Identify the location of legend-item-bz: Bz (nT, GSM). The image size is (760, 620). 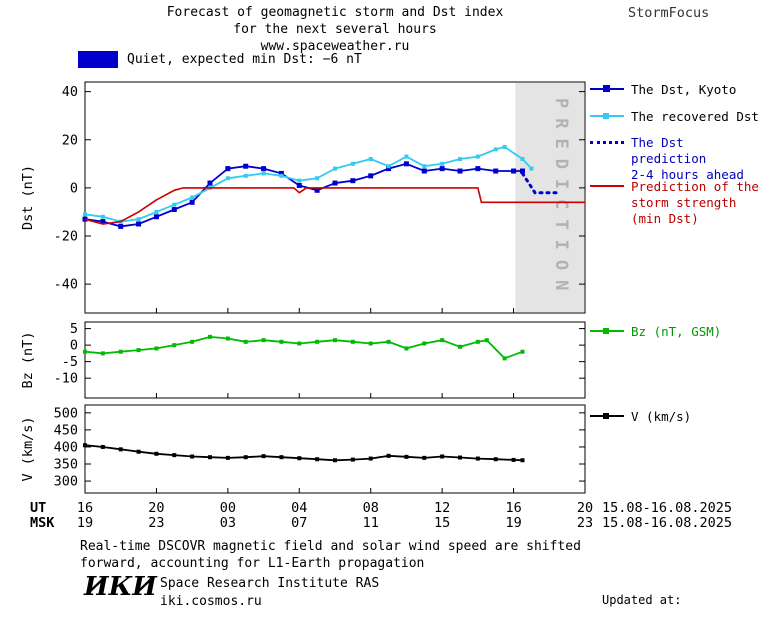
(655, 332).